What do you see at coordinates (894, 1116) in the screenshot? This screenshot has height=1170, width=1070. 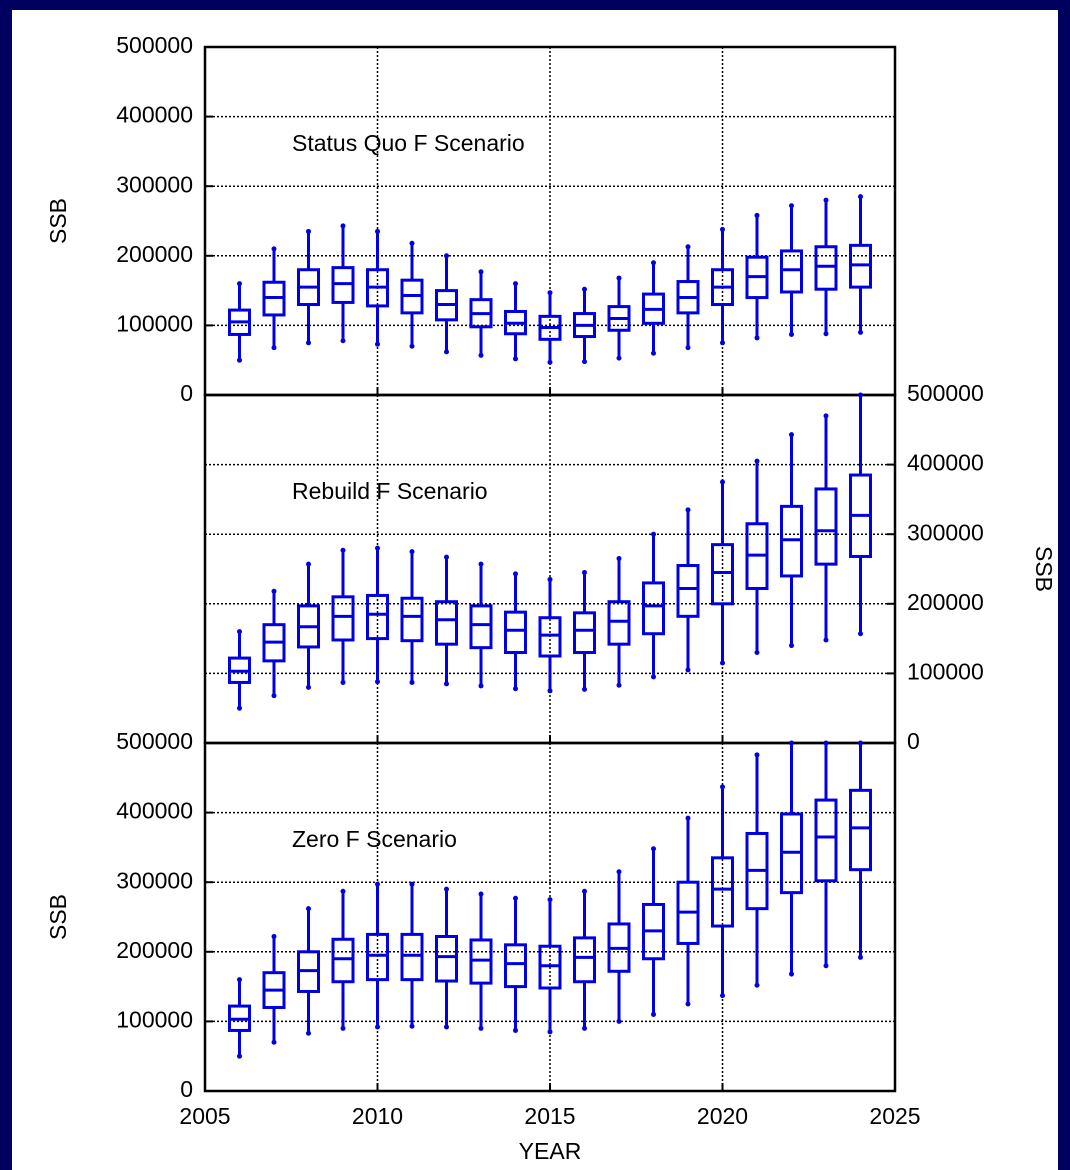 I see `x-tick-label: 2025` at bounding box center [894, 1116].